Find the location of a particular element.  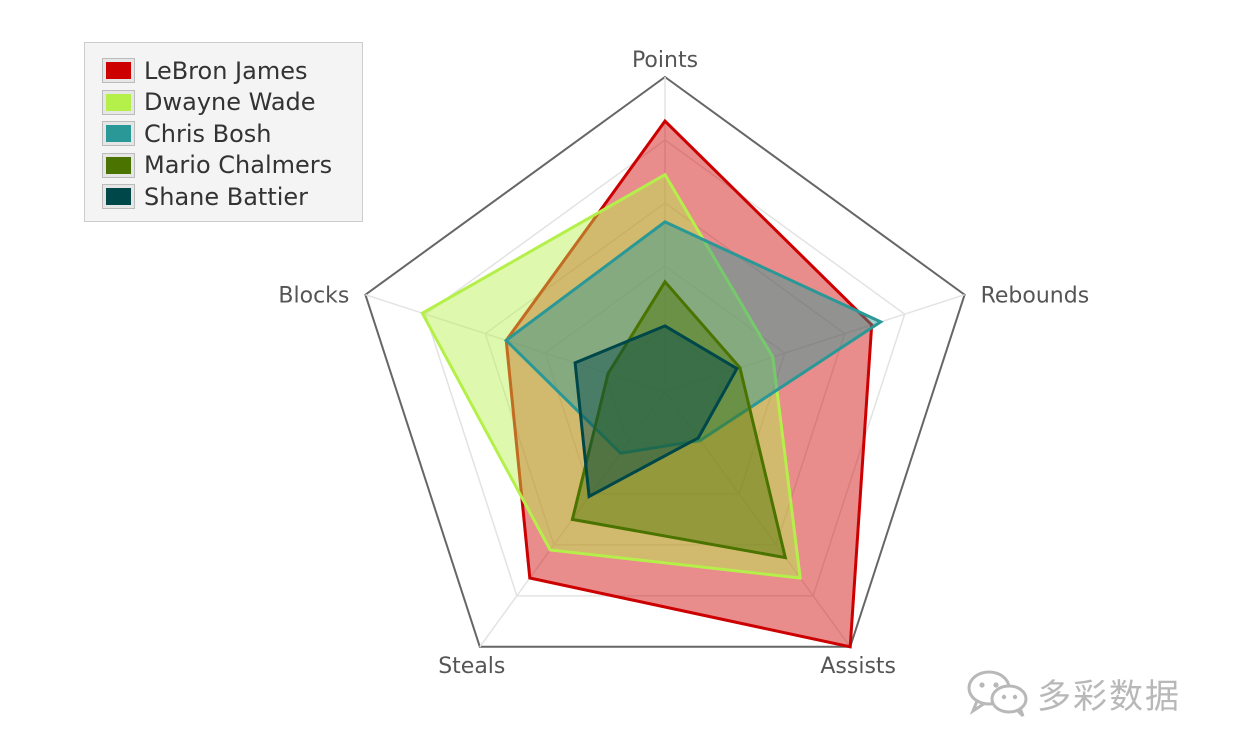

axis-label-assists: Assists is located at coordinates (858, 666).